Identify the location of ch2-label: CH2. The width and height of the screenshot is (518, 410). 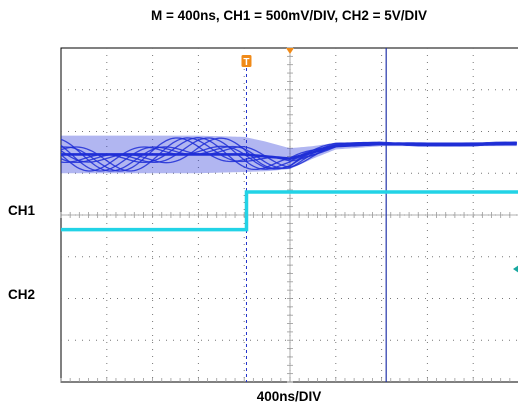
(22, 294).